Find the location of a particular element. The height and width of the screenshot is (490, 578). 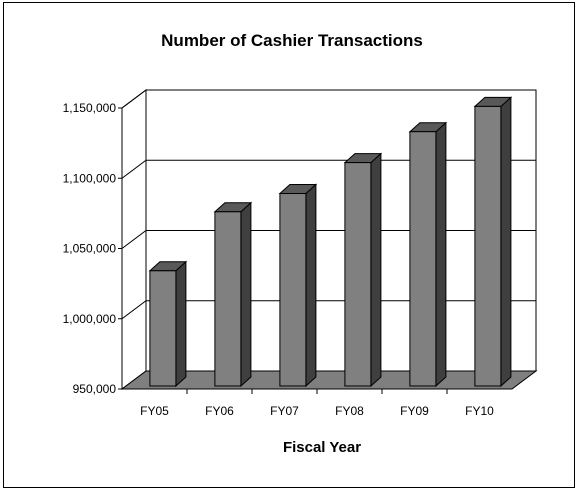

y-tick-label: 1,100,000 is located at coordinates (90, 178).